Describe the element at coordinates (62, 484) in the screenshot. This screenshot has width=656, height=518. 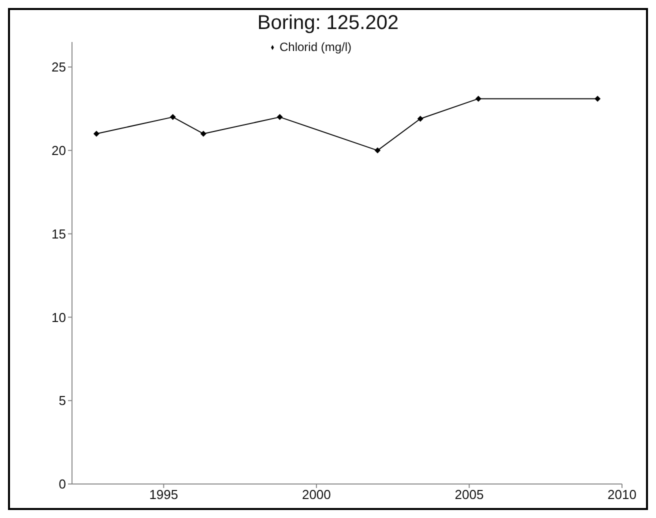
I see `y-tick-label: 0` at that location.